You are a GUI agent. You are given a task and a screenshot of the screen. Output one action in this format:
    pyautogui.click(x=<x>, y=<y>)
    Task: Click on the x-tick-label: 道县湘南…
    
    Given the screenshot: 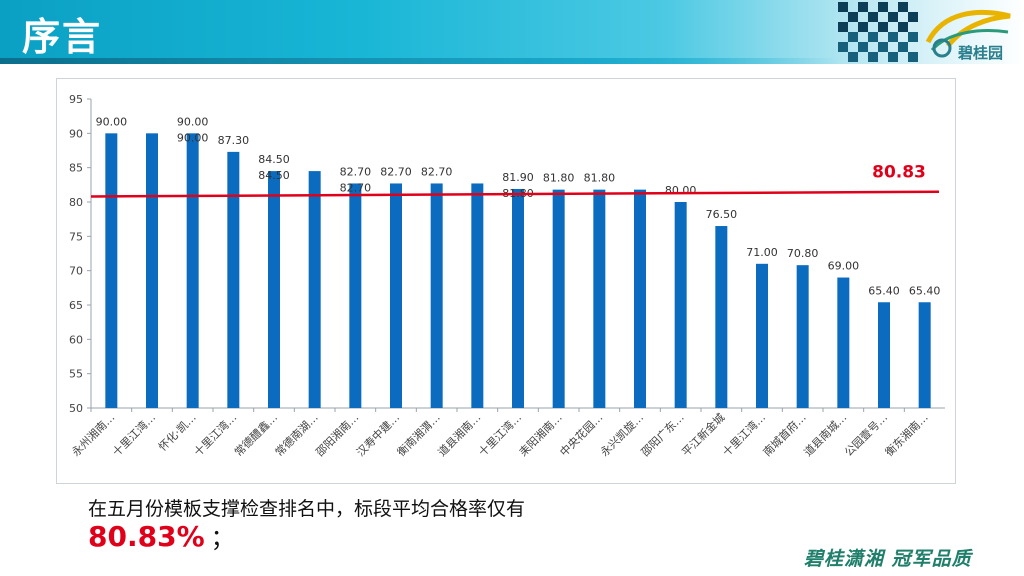 What is the action you would take?
    pyautogui.click(x=459, y=434)
    